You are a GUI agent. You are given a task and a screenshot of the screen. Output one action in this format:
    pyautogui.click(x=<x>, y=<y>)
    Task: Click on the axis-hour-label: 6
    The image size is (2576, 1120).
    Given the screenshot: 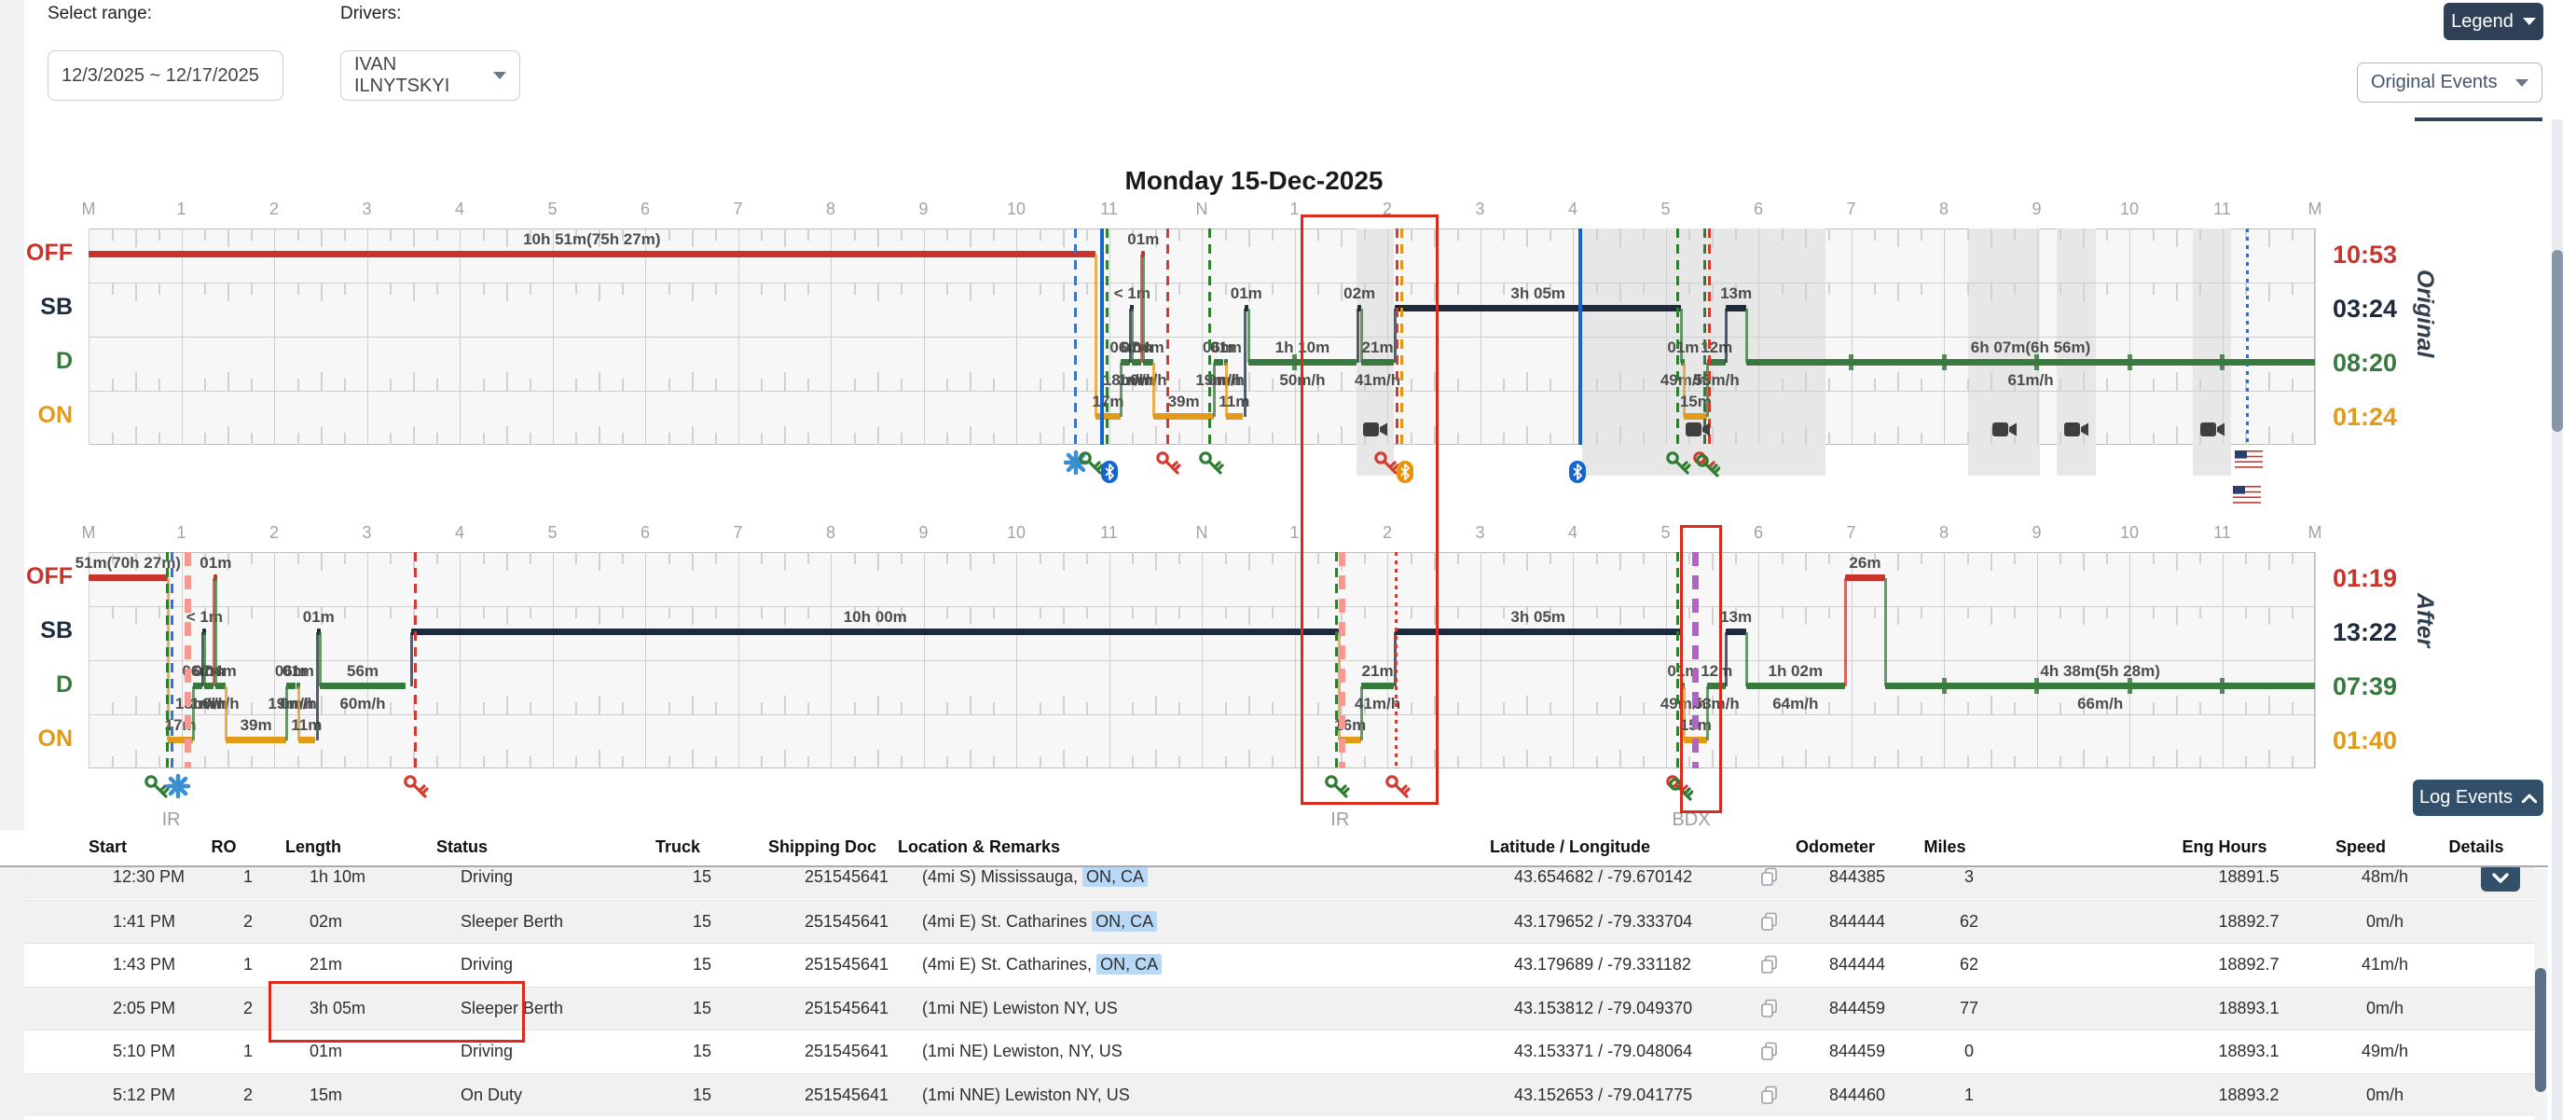 What is the action you would take?
    pyautogui.click(x=1758, y=209)
    